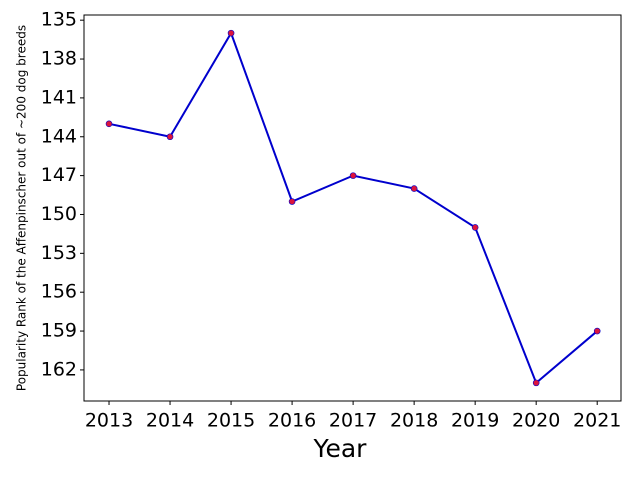 The width and height of the screenshot is (640, 480). Describe the element at coordinates (109, 421) in the screenshot. I see `x-tick-label: 2013` at that location.